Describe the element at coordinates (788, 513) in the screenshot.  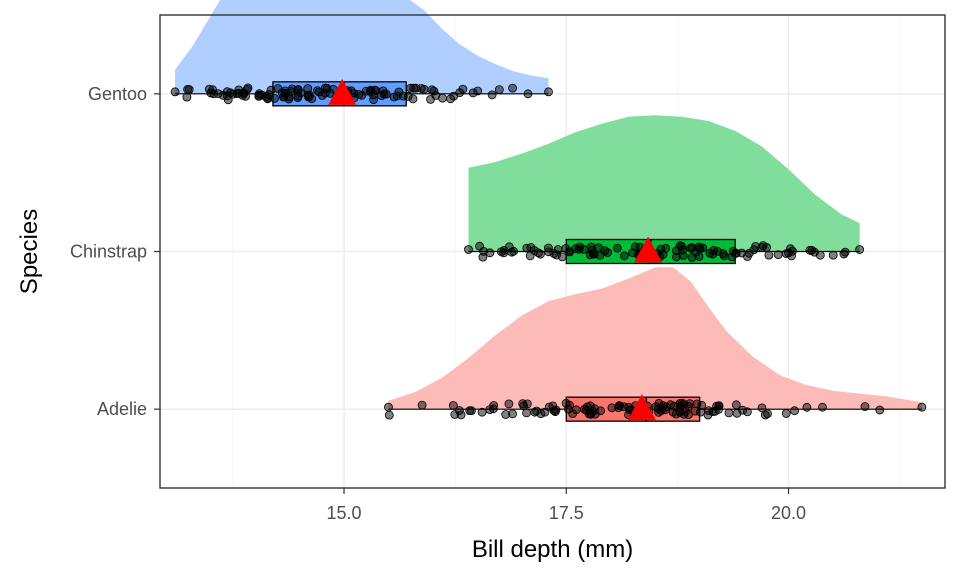
I see `x-tick-label: 20.0` at that location.